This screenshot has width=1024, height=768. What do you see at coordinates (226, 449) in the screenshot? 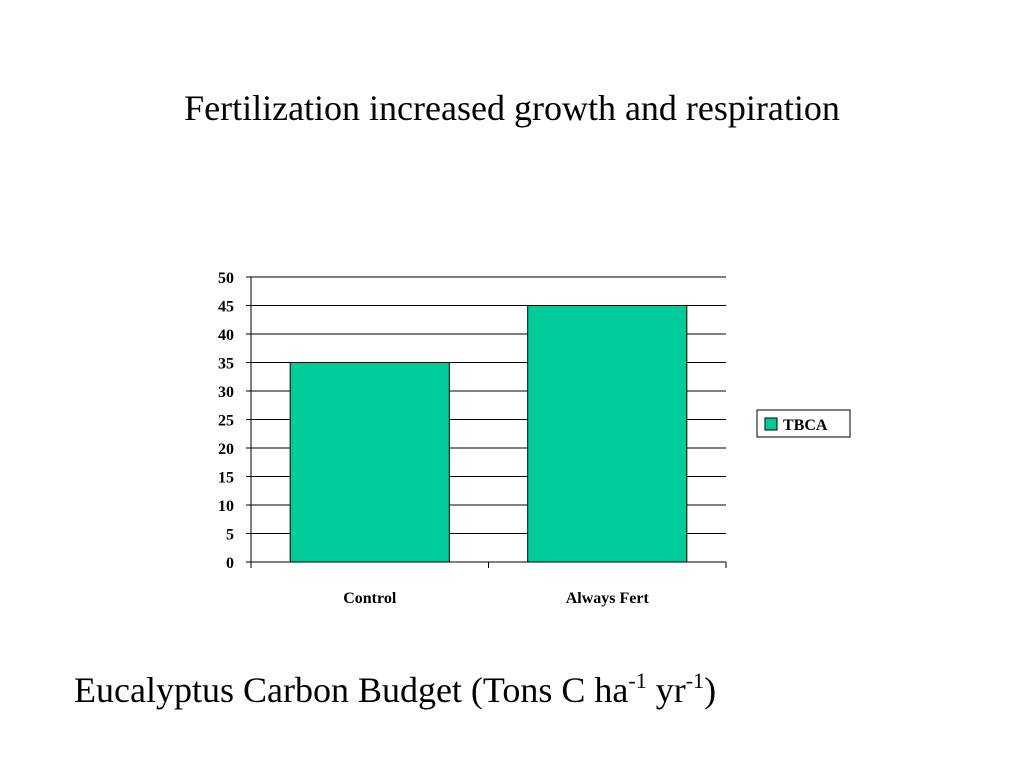
I see `y-tick-label: 20` at bounding box center [226, 449].